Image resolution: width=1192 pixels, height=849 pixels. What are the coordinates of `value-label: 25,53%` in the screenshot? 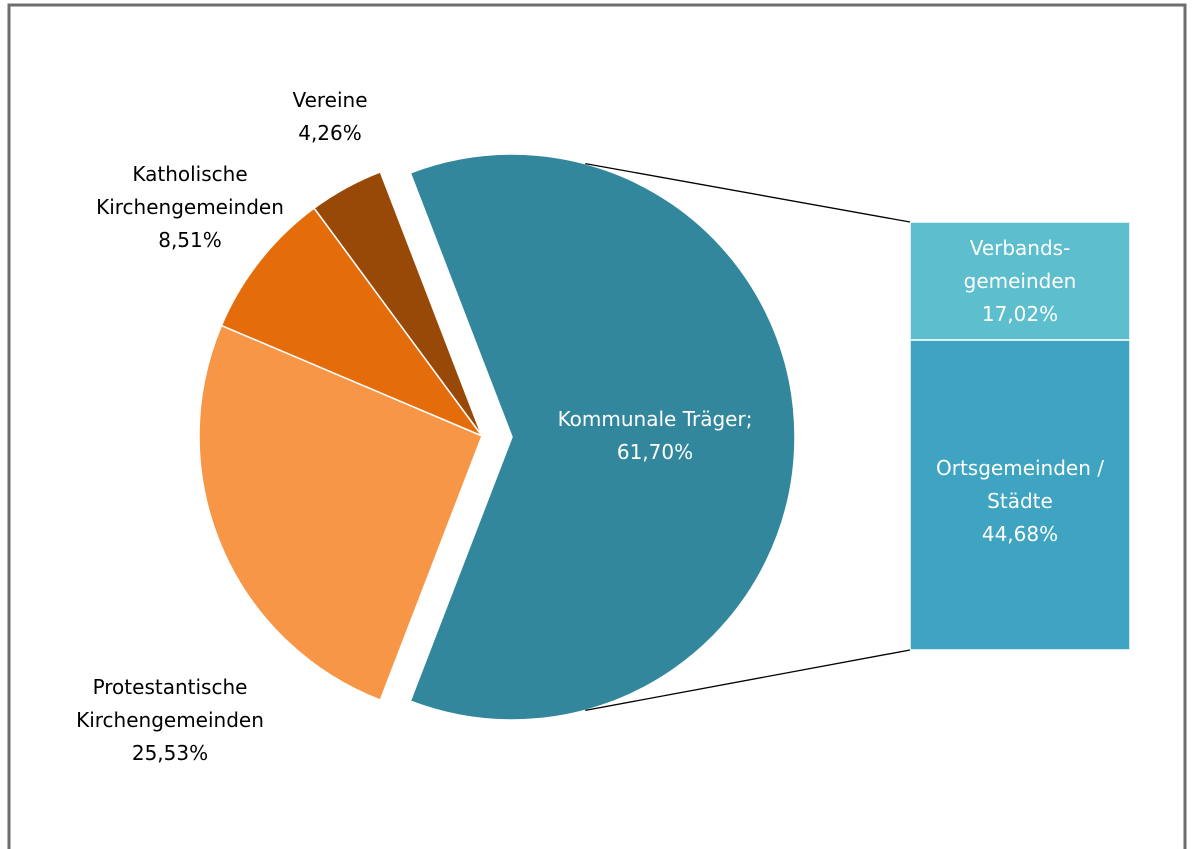 It's located at (170, 753).